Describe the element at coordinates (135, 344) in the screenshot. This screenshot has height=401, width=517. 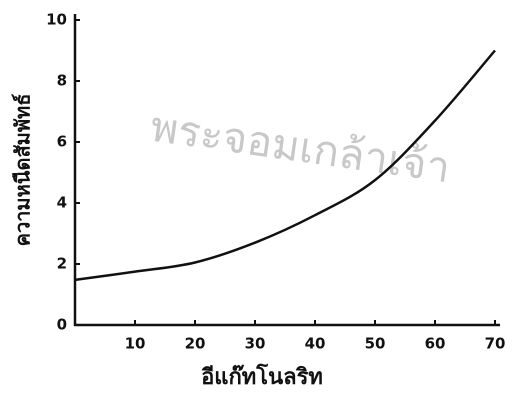
I see `x-tick-label: 10` at that location.